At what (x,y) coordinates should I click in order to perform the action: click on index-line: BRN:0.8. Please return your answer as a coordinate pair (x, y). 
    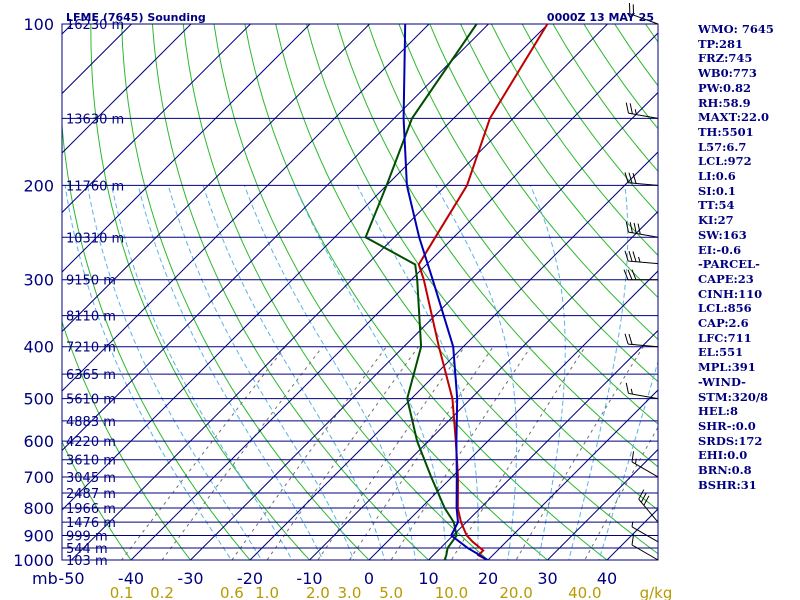
    Looking at the image, I should click on (725, 470).